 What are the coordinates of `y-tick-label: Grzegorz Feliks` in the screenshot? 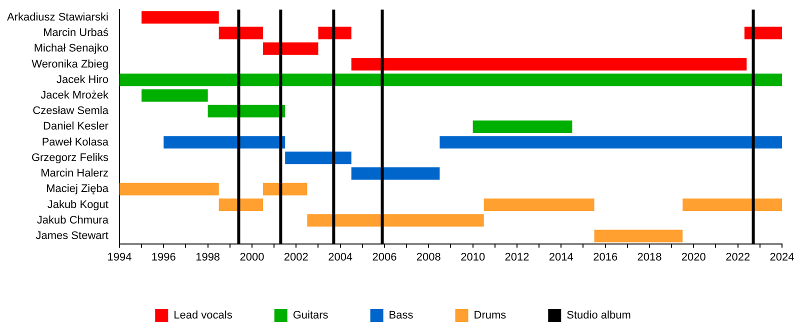 It's located at (70, 158).